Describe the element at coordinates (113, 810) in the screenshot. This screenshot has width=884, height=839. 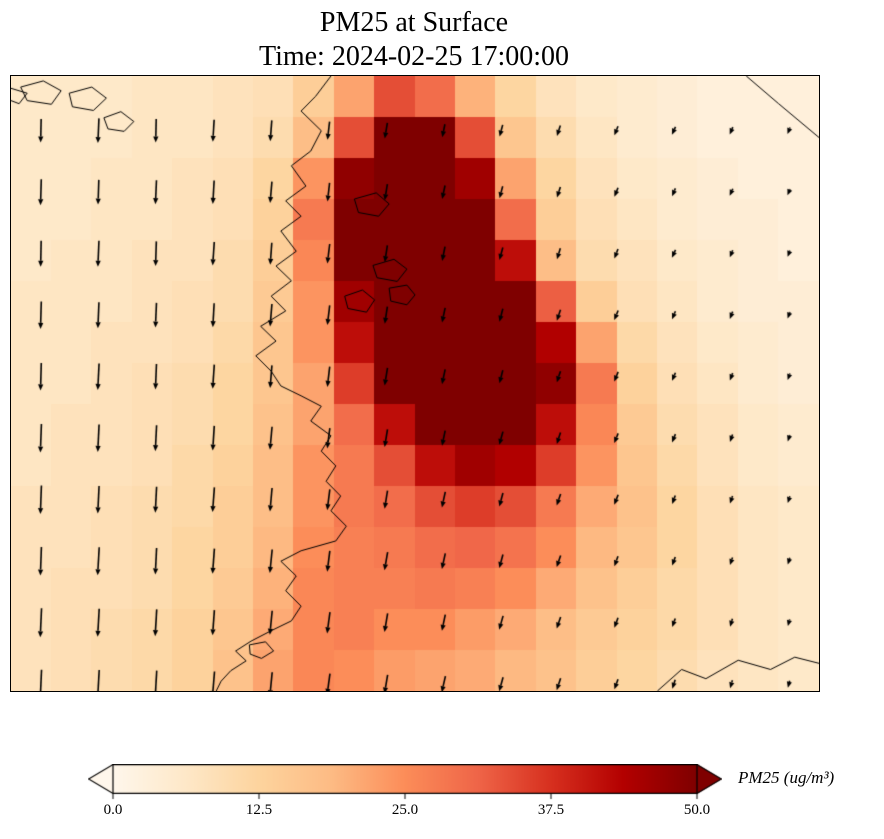
I see `colorbar-tick-label: 0.0` at that location.